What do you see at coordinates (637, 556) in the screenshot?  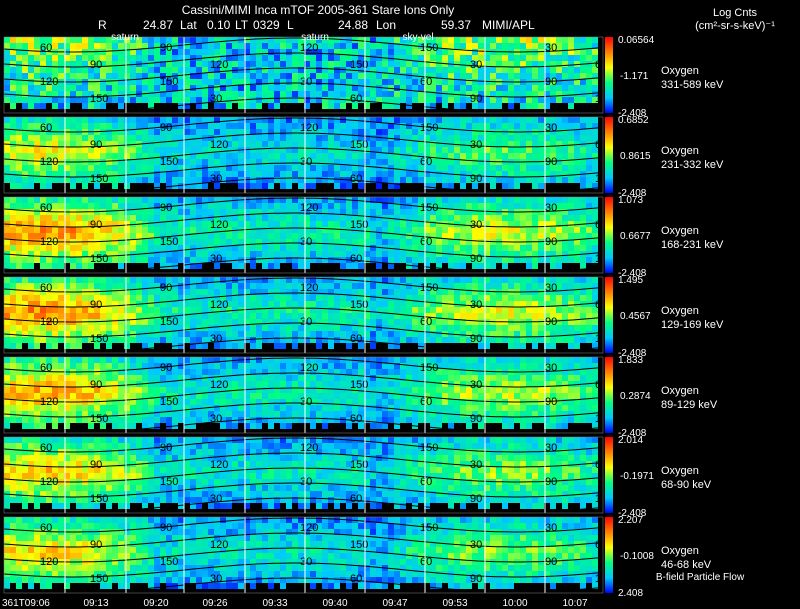 I see `colorbar-mid: -0.1008` at bounding box center [637, 556].